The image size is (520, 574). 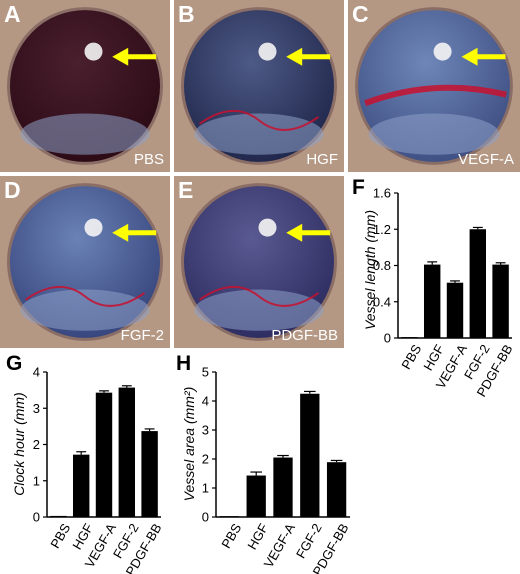 I want to click on photo-panel-d: D FGF-2, so click(x=85, y=262).